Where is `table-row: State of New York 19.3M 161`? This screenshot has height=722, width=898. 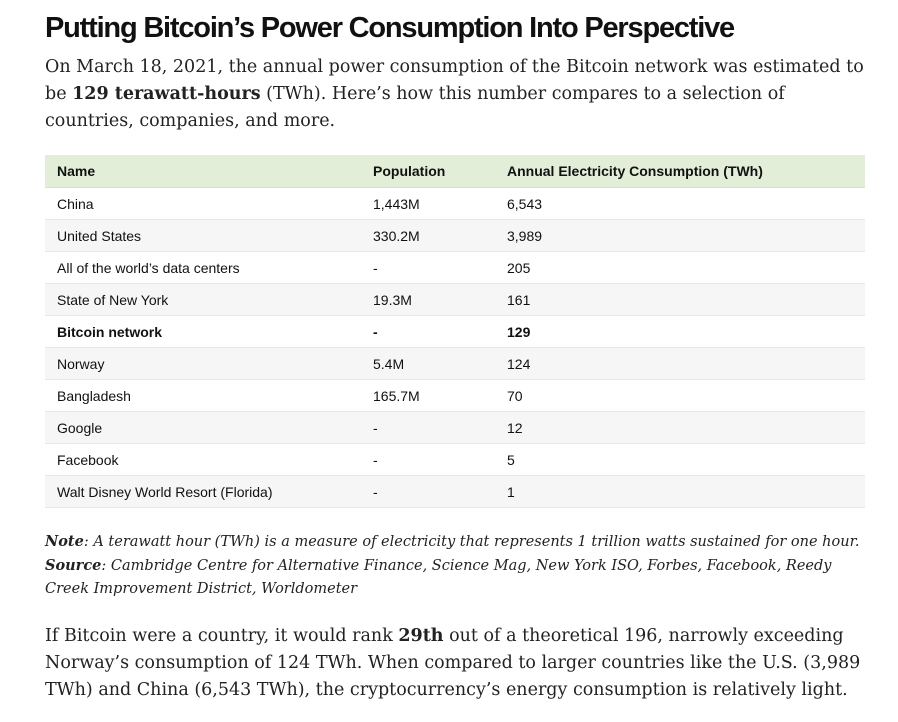
table-row: State of New York 19.3M 161 is located at coordinates (455, 299).